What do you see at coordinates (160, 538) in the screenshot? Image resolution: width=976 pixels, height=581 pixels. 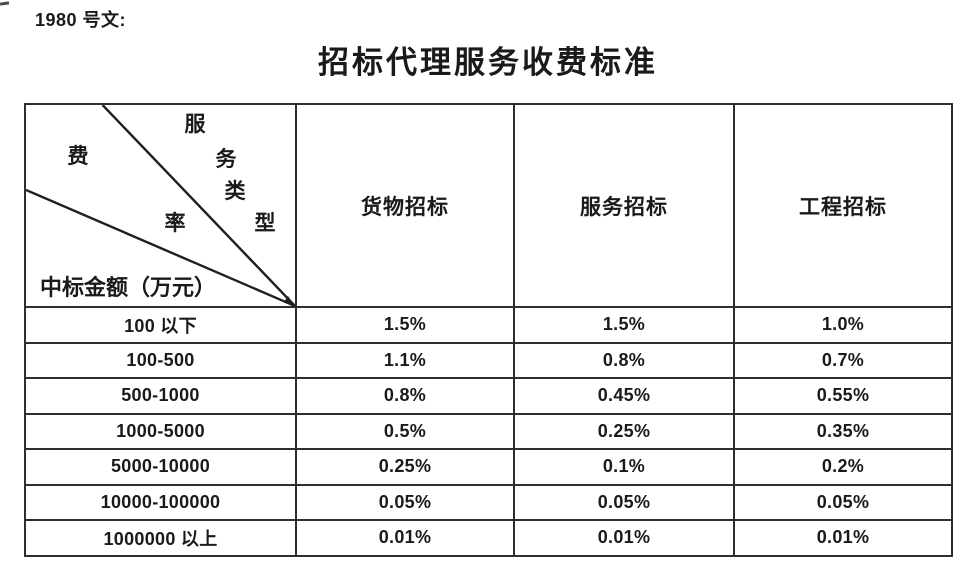 I see `amount-range-cell: 1000000 以上` at bounding box center [160, 538].